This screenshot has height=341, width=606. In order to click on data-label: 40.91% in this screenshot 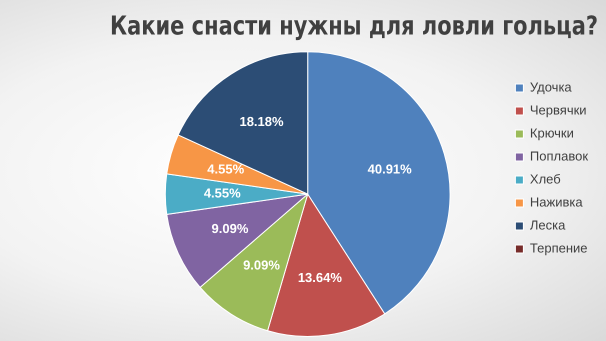, I will do `click(390, 169)`.